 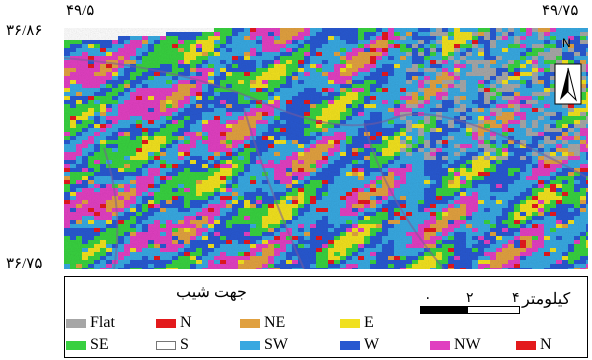 I want to click on legend-item-n: N, so click(x=174, y=323).